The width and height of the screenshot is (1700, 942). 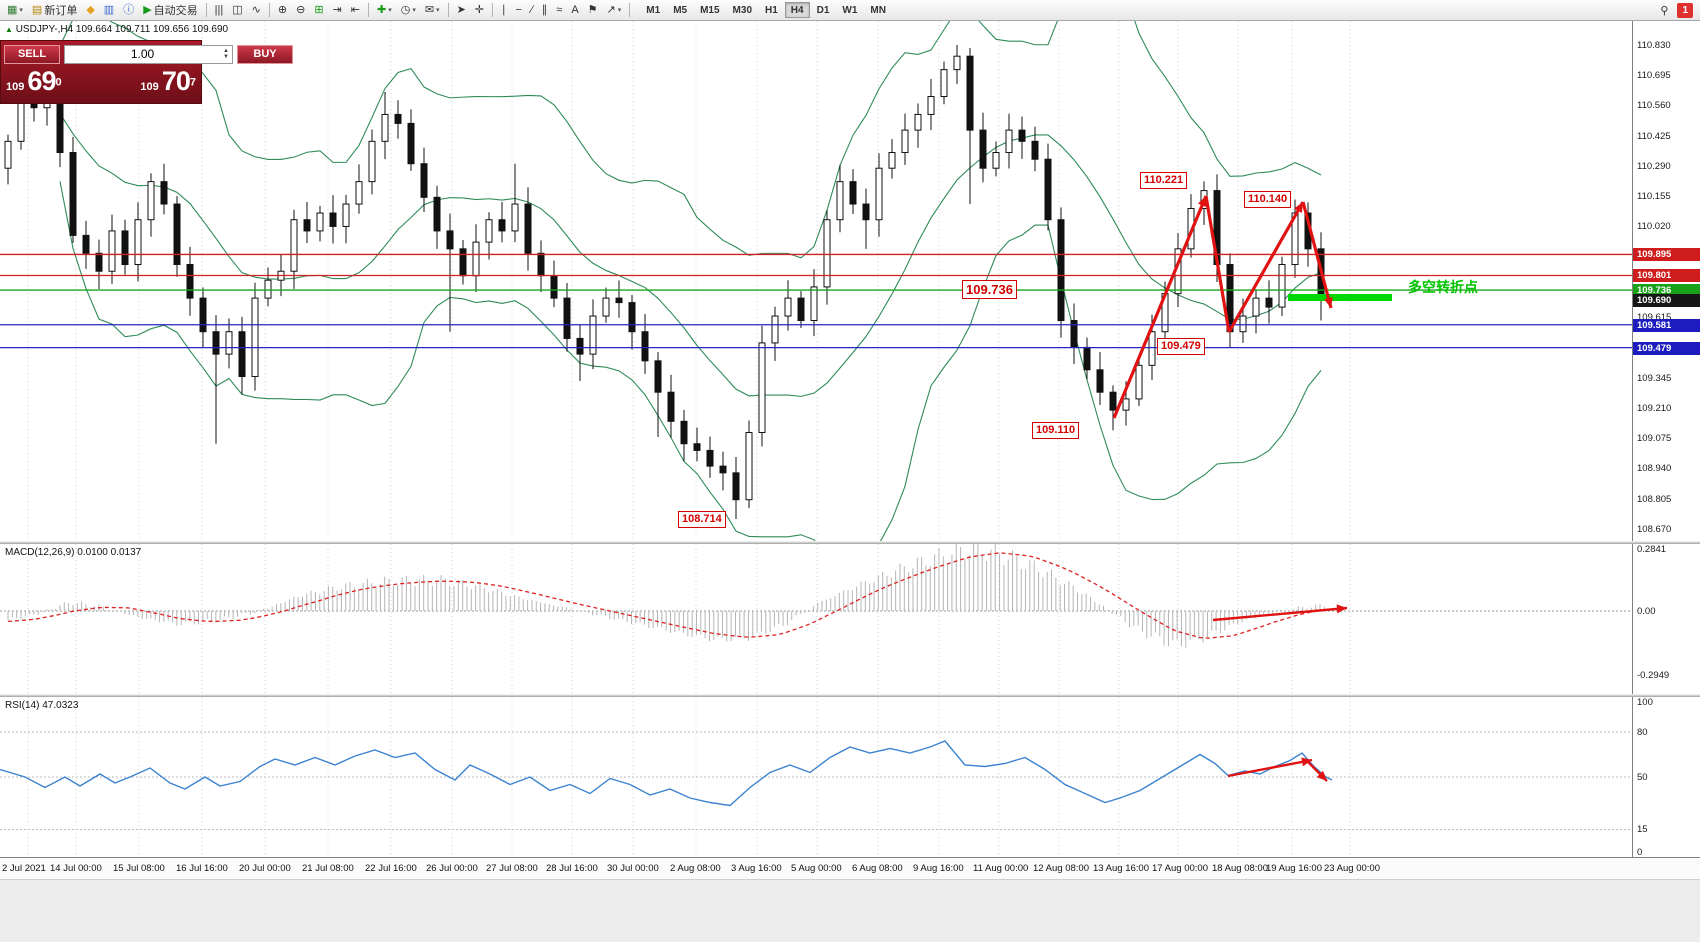 I want to click on auto-scroll-button: ⇥, so click(x=337, y=10).